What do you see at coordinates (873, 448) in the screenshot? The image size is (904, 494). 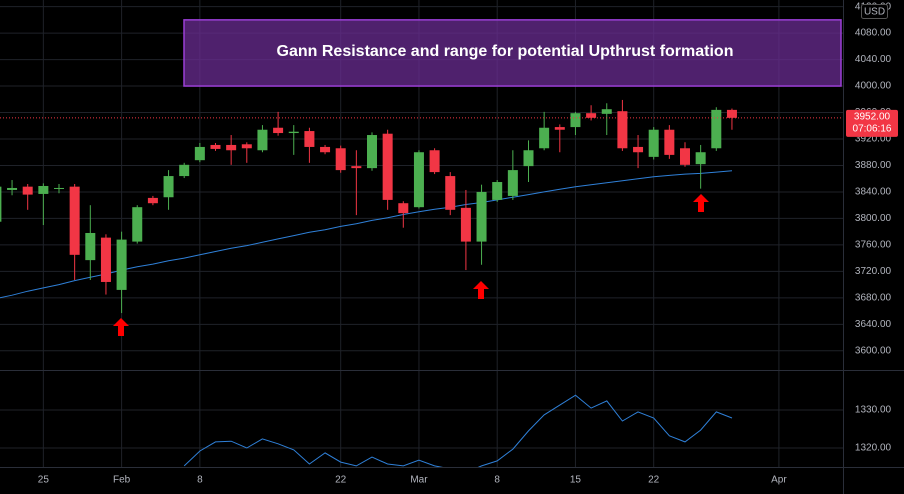 I see `y-tick-label: 1320.00` at bounding box center [873, 448].